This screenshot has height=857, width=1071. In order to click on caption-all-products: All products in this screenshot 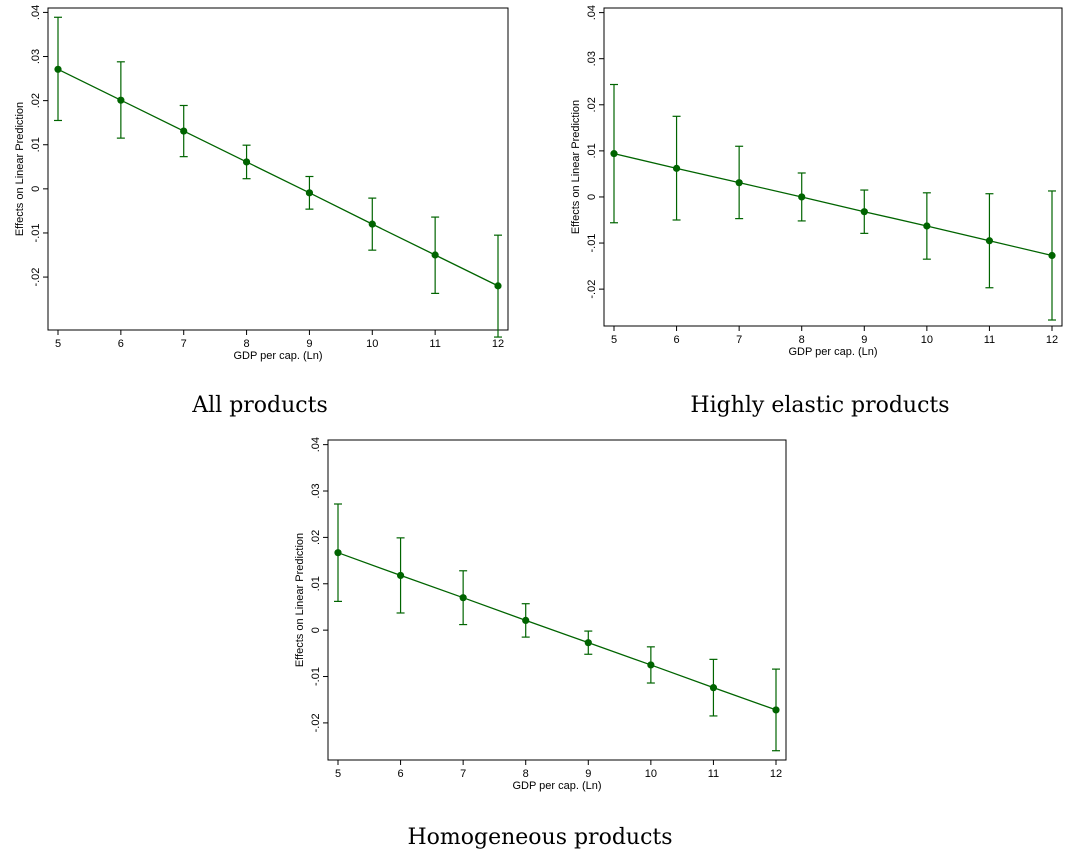, I will do `click(260, 405)`.